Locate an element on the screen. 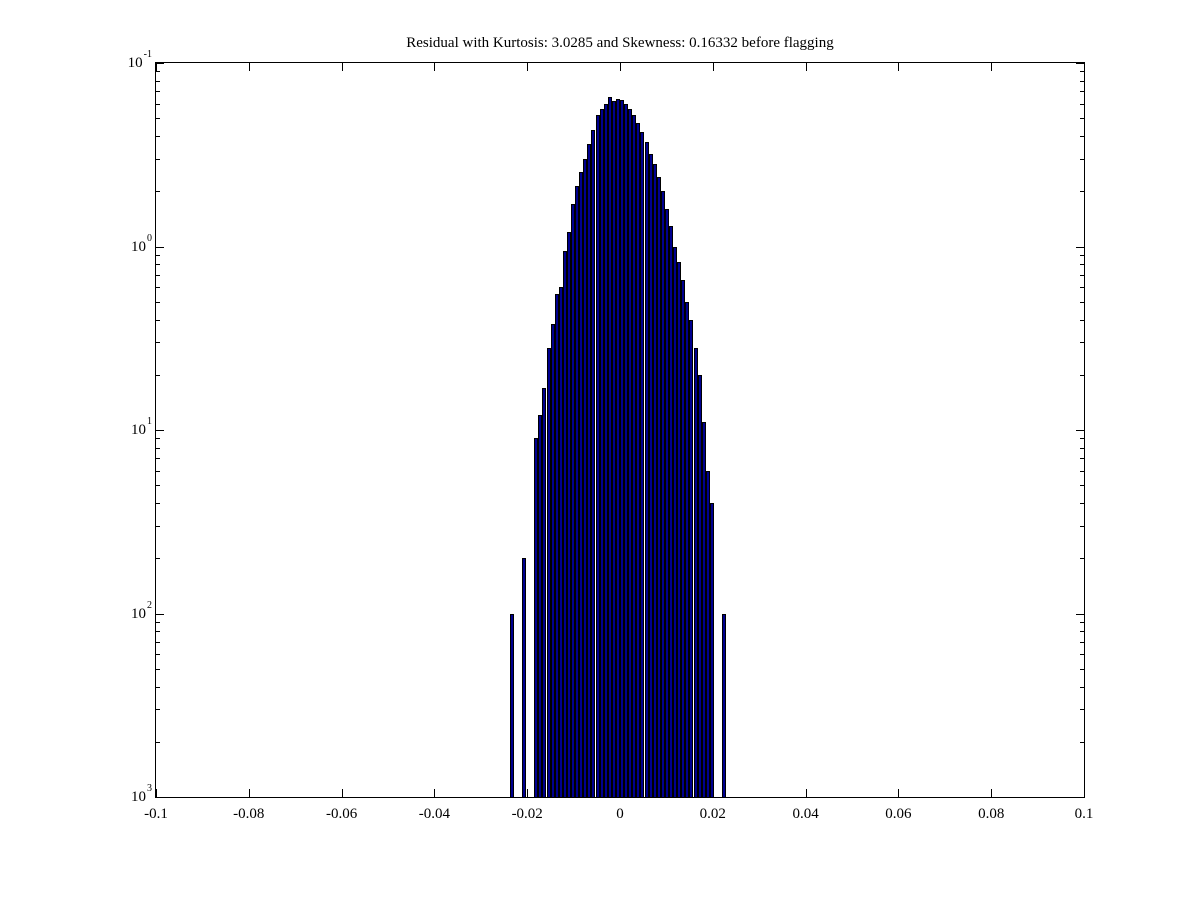  y-tick-exponent: -1 is located at coordinates (147, 54).